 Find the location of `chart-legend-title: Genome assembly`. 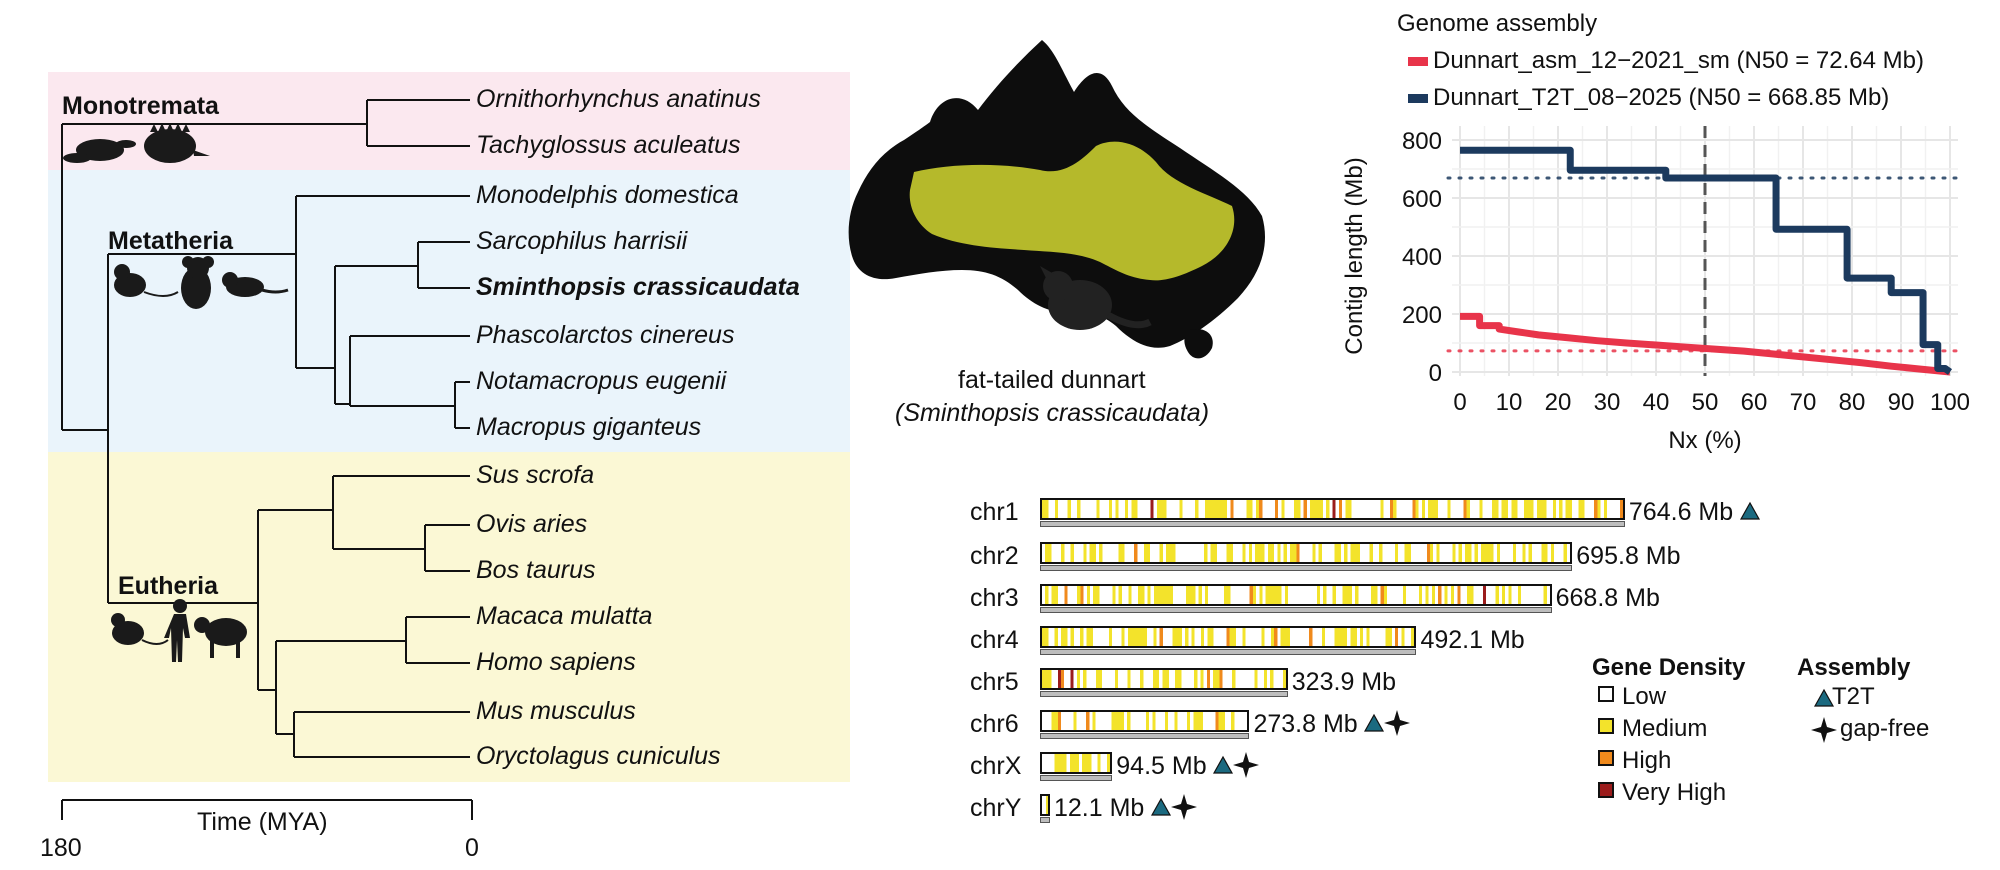

chart-legend-title: Genome assembly is located at coordinates (1497, 23).